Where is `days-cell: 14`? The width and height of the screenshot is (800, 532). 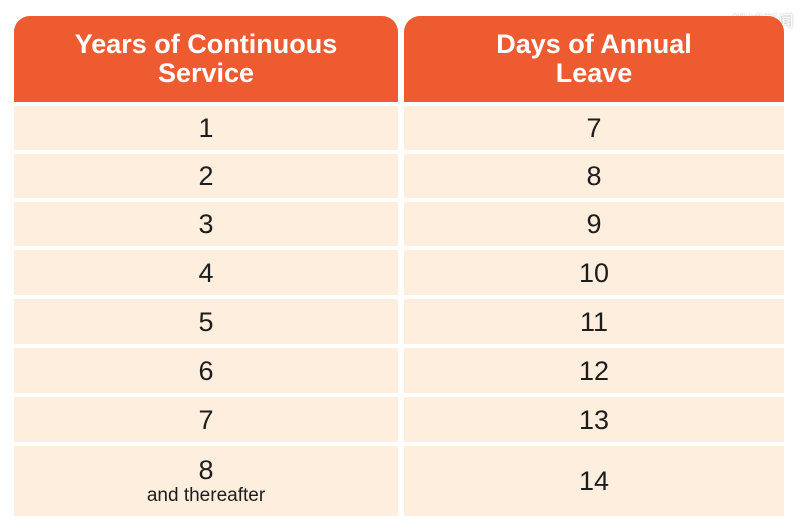 days-cell: 14 is located at coordinates (594, 481).